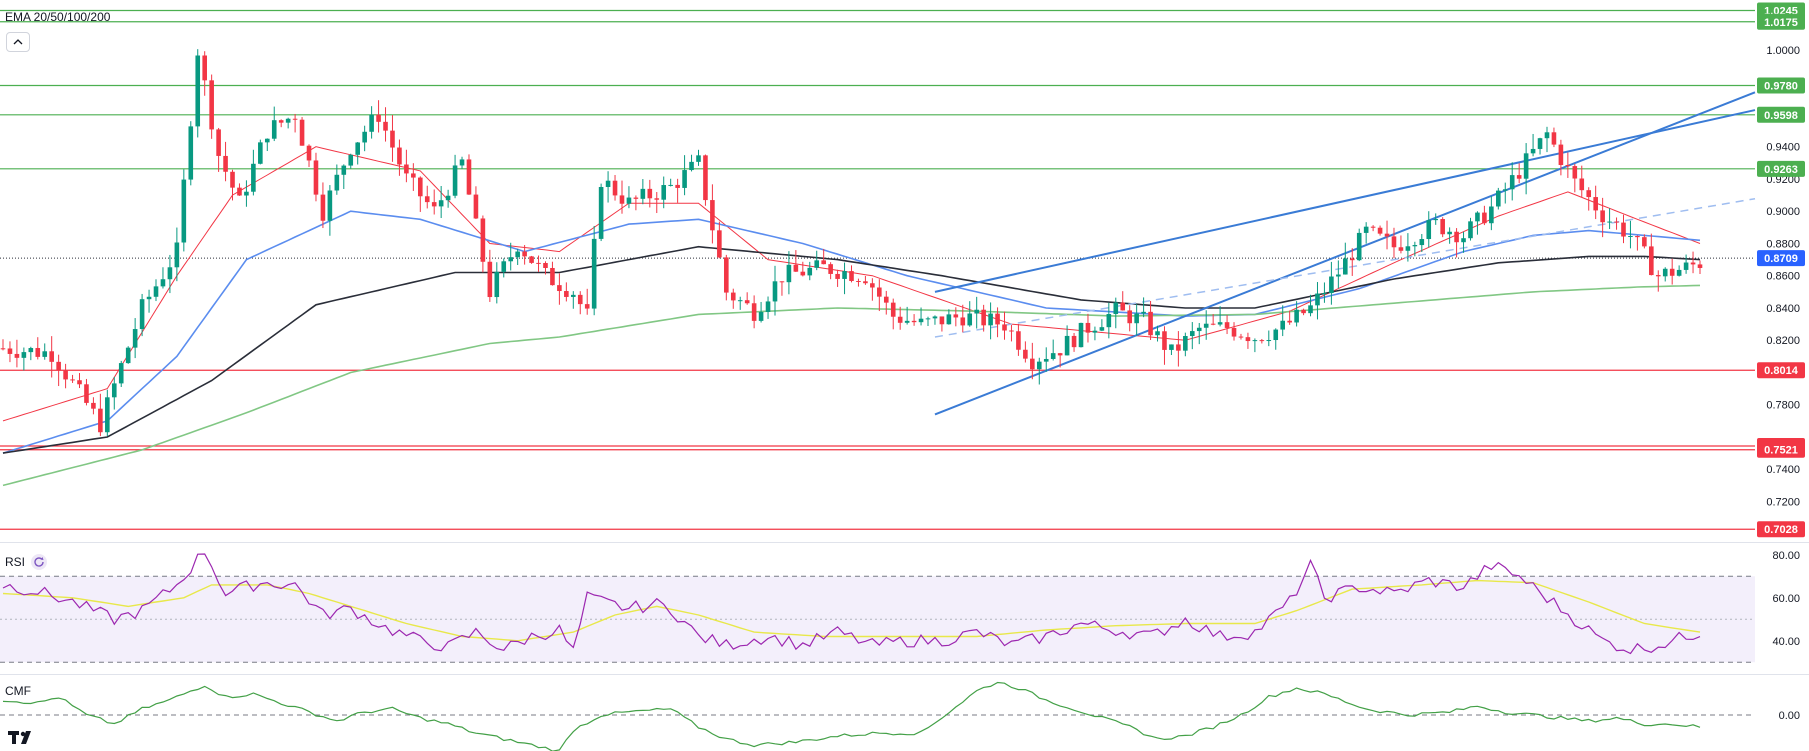 This screenshot has height=751, width=1809. Describe the element at coordinates (1783, 212) in the screenshot. I see `y-tick-label: 0.9000` at that location.